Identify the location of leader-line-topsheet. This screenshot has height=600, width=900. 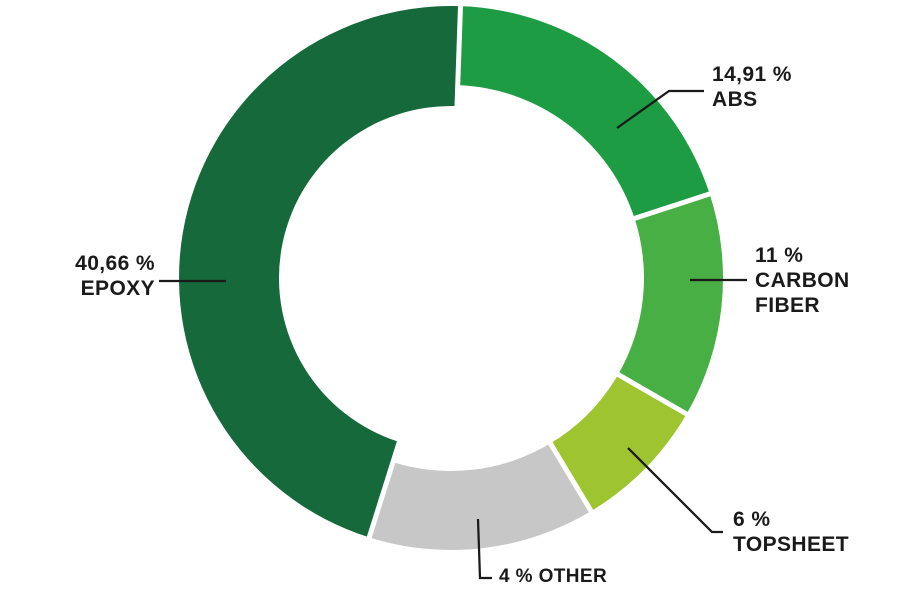
(675, 490).